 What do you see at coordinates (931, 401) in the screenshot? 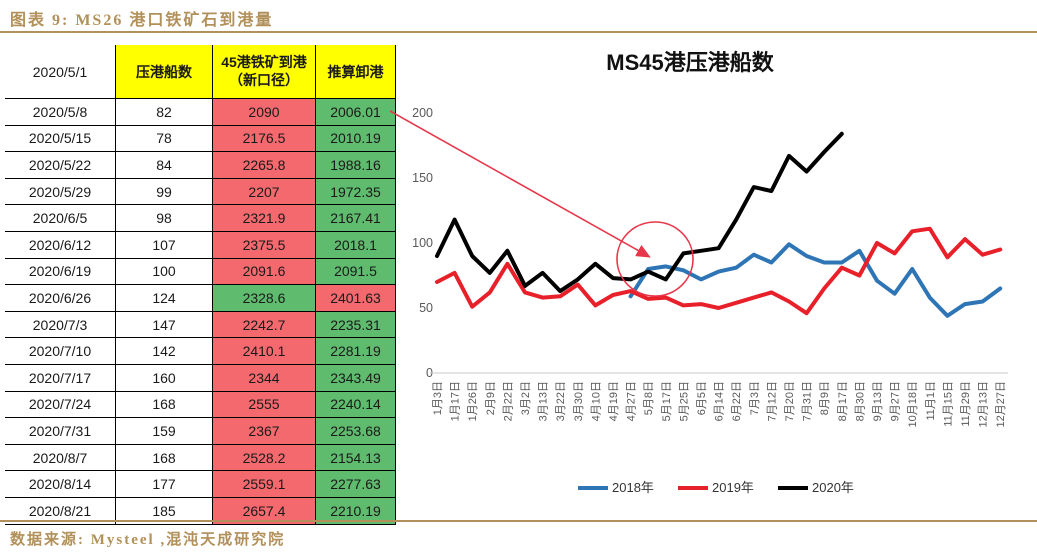
I see `x-axis-label: 11月1日` at bounding box center [931, 401].